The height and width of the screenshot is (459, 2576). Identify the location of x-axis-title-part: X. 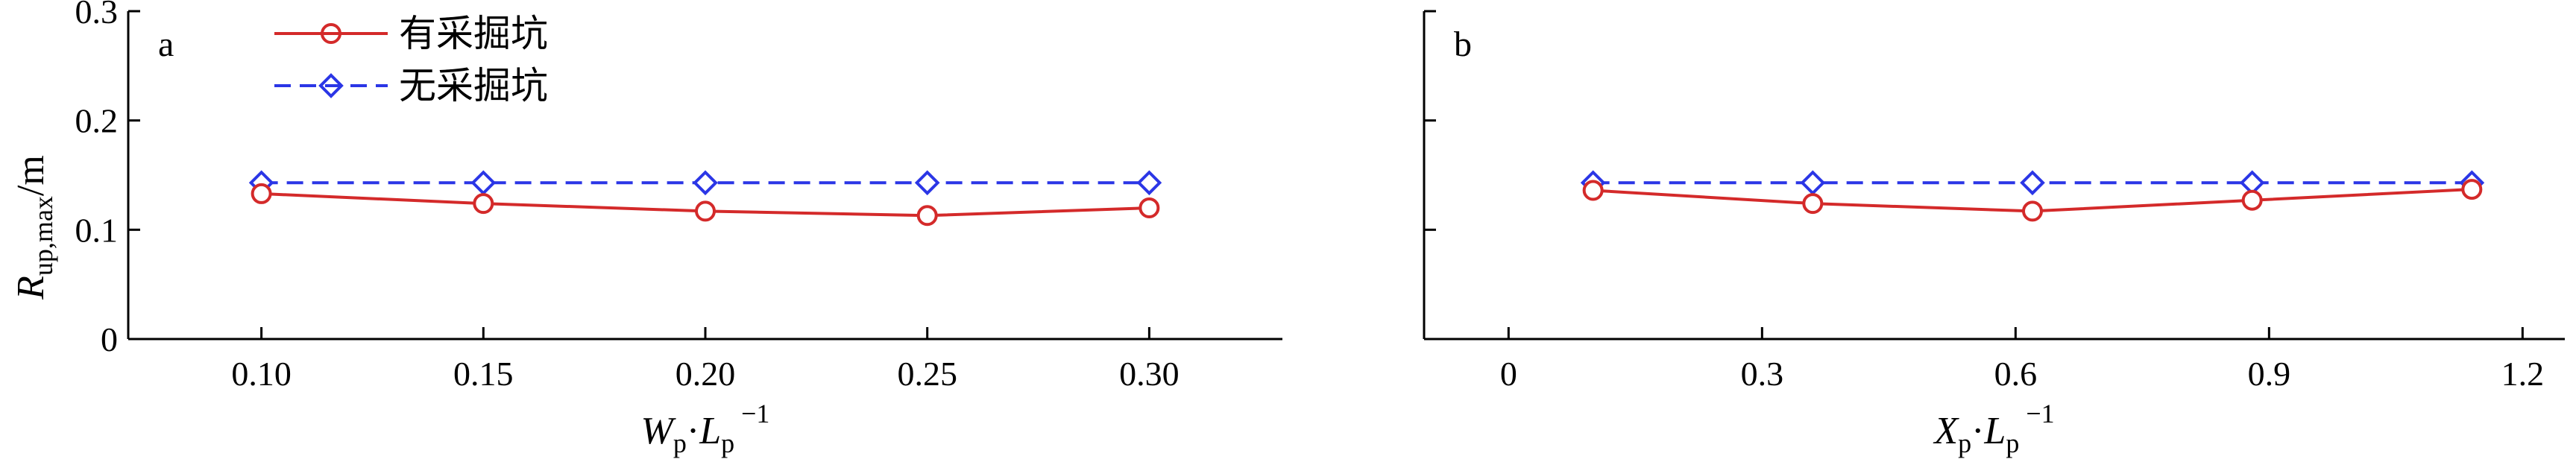
(1946, 431).